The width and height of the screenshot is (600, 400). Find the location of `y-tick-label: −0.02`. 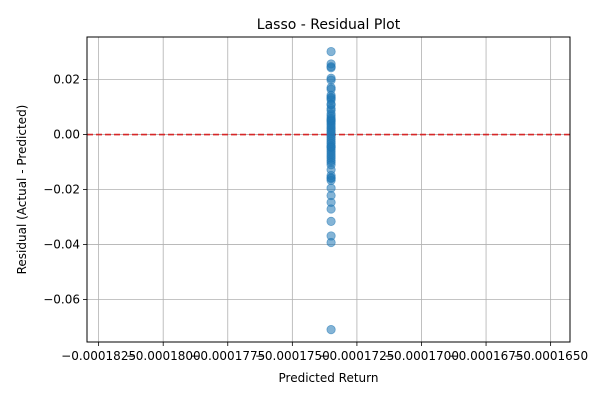

y-tick-label: −0.02 is located at coordinates (61, 190).